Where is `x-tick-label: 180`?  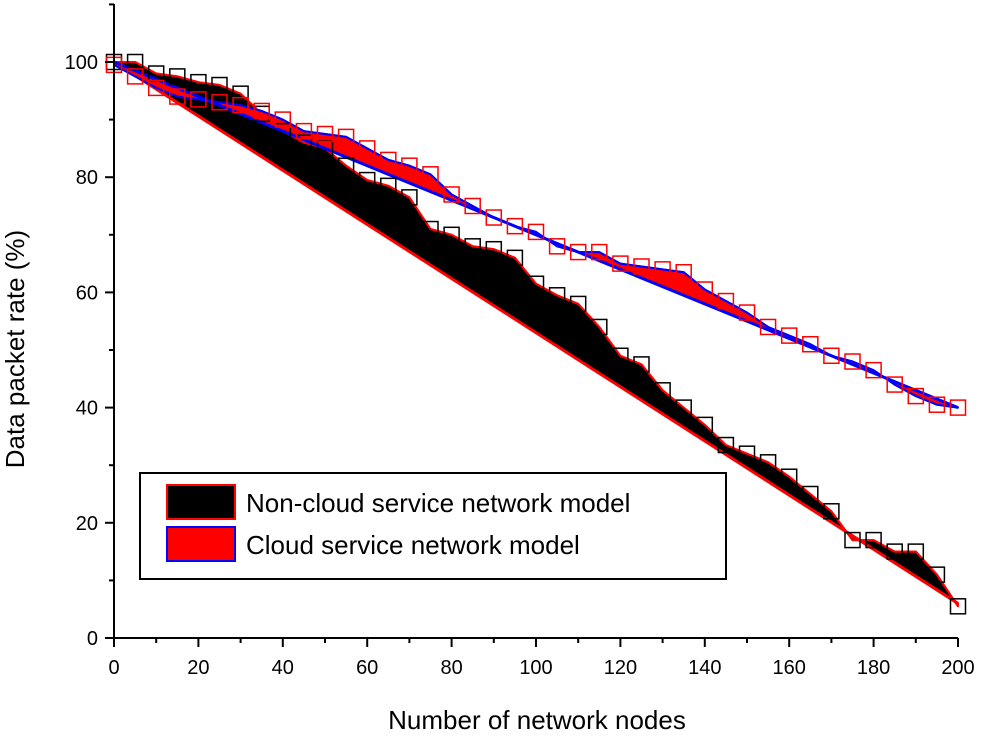 x-tick-label: 180 is located at coordinates (873, 668).